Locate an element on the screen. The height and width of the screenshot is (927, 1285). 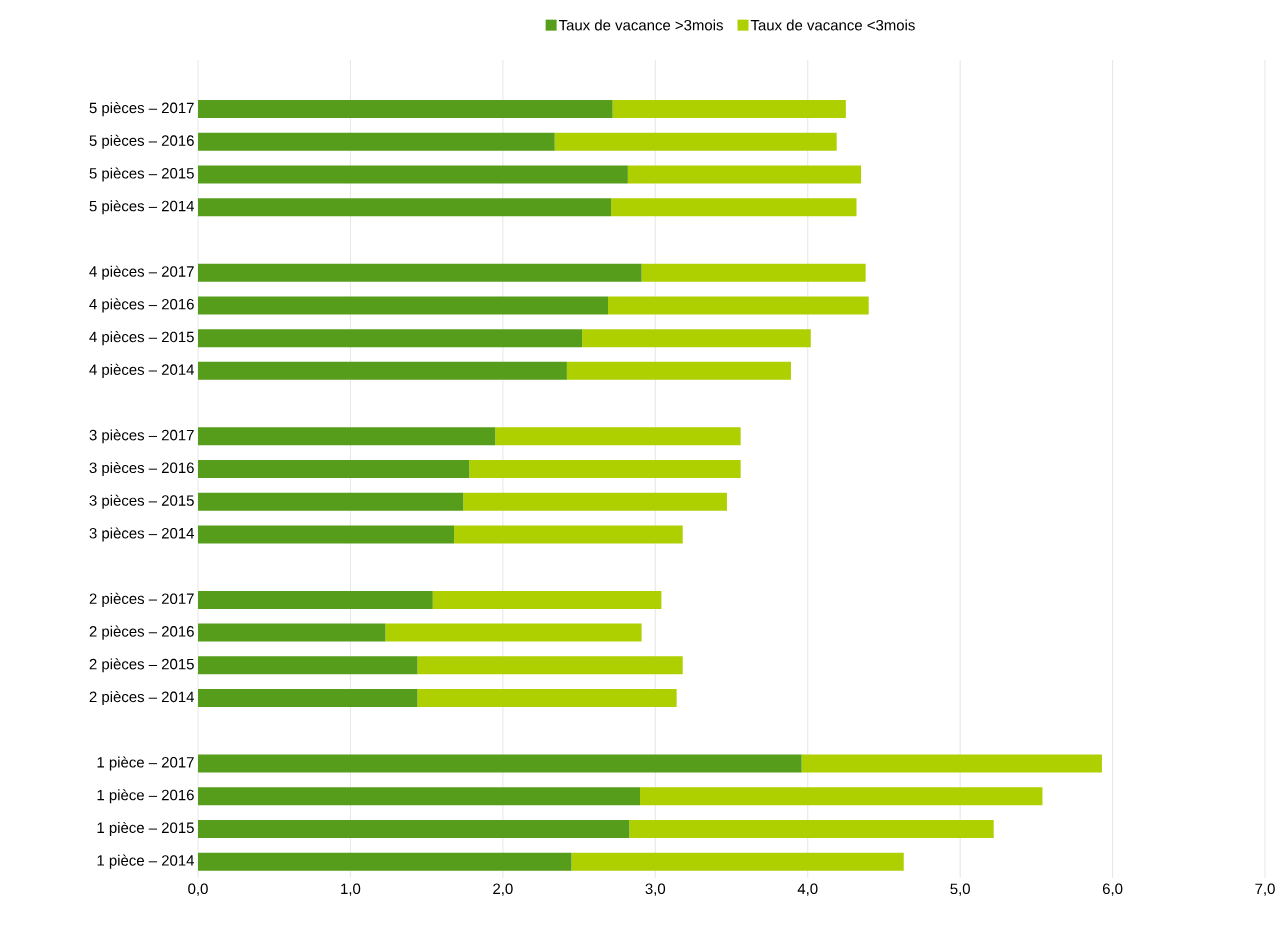
x-tick-label: 7,0 is located at coordinates (1265, 889).